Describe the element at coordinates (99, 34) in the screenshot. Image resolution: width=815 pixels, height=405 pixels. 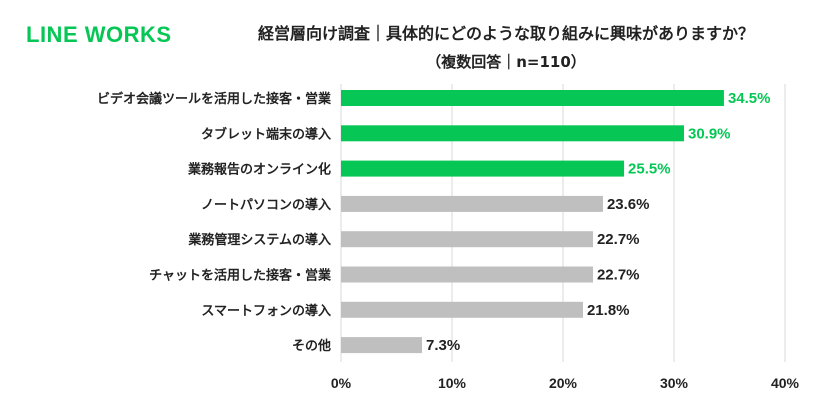
I see `line-works-logo: LINE WORKS` at that location.